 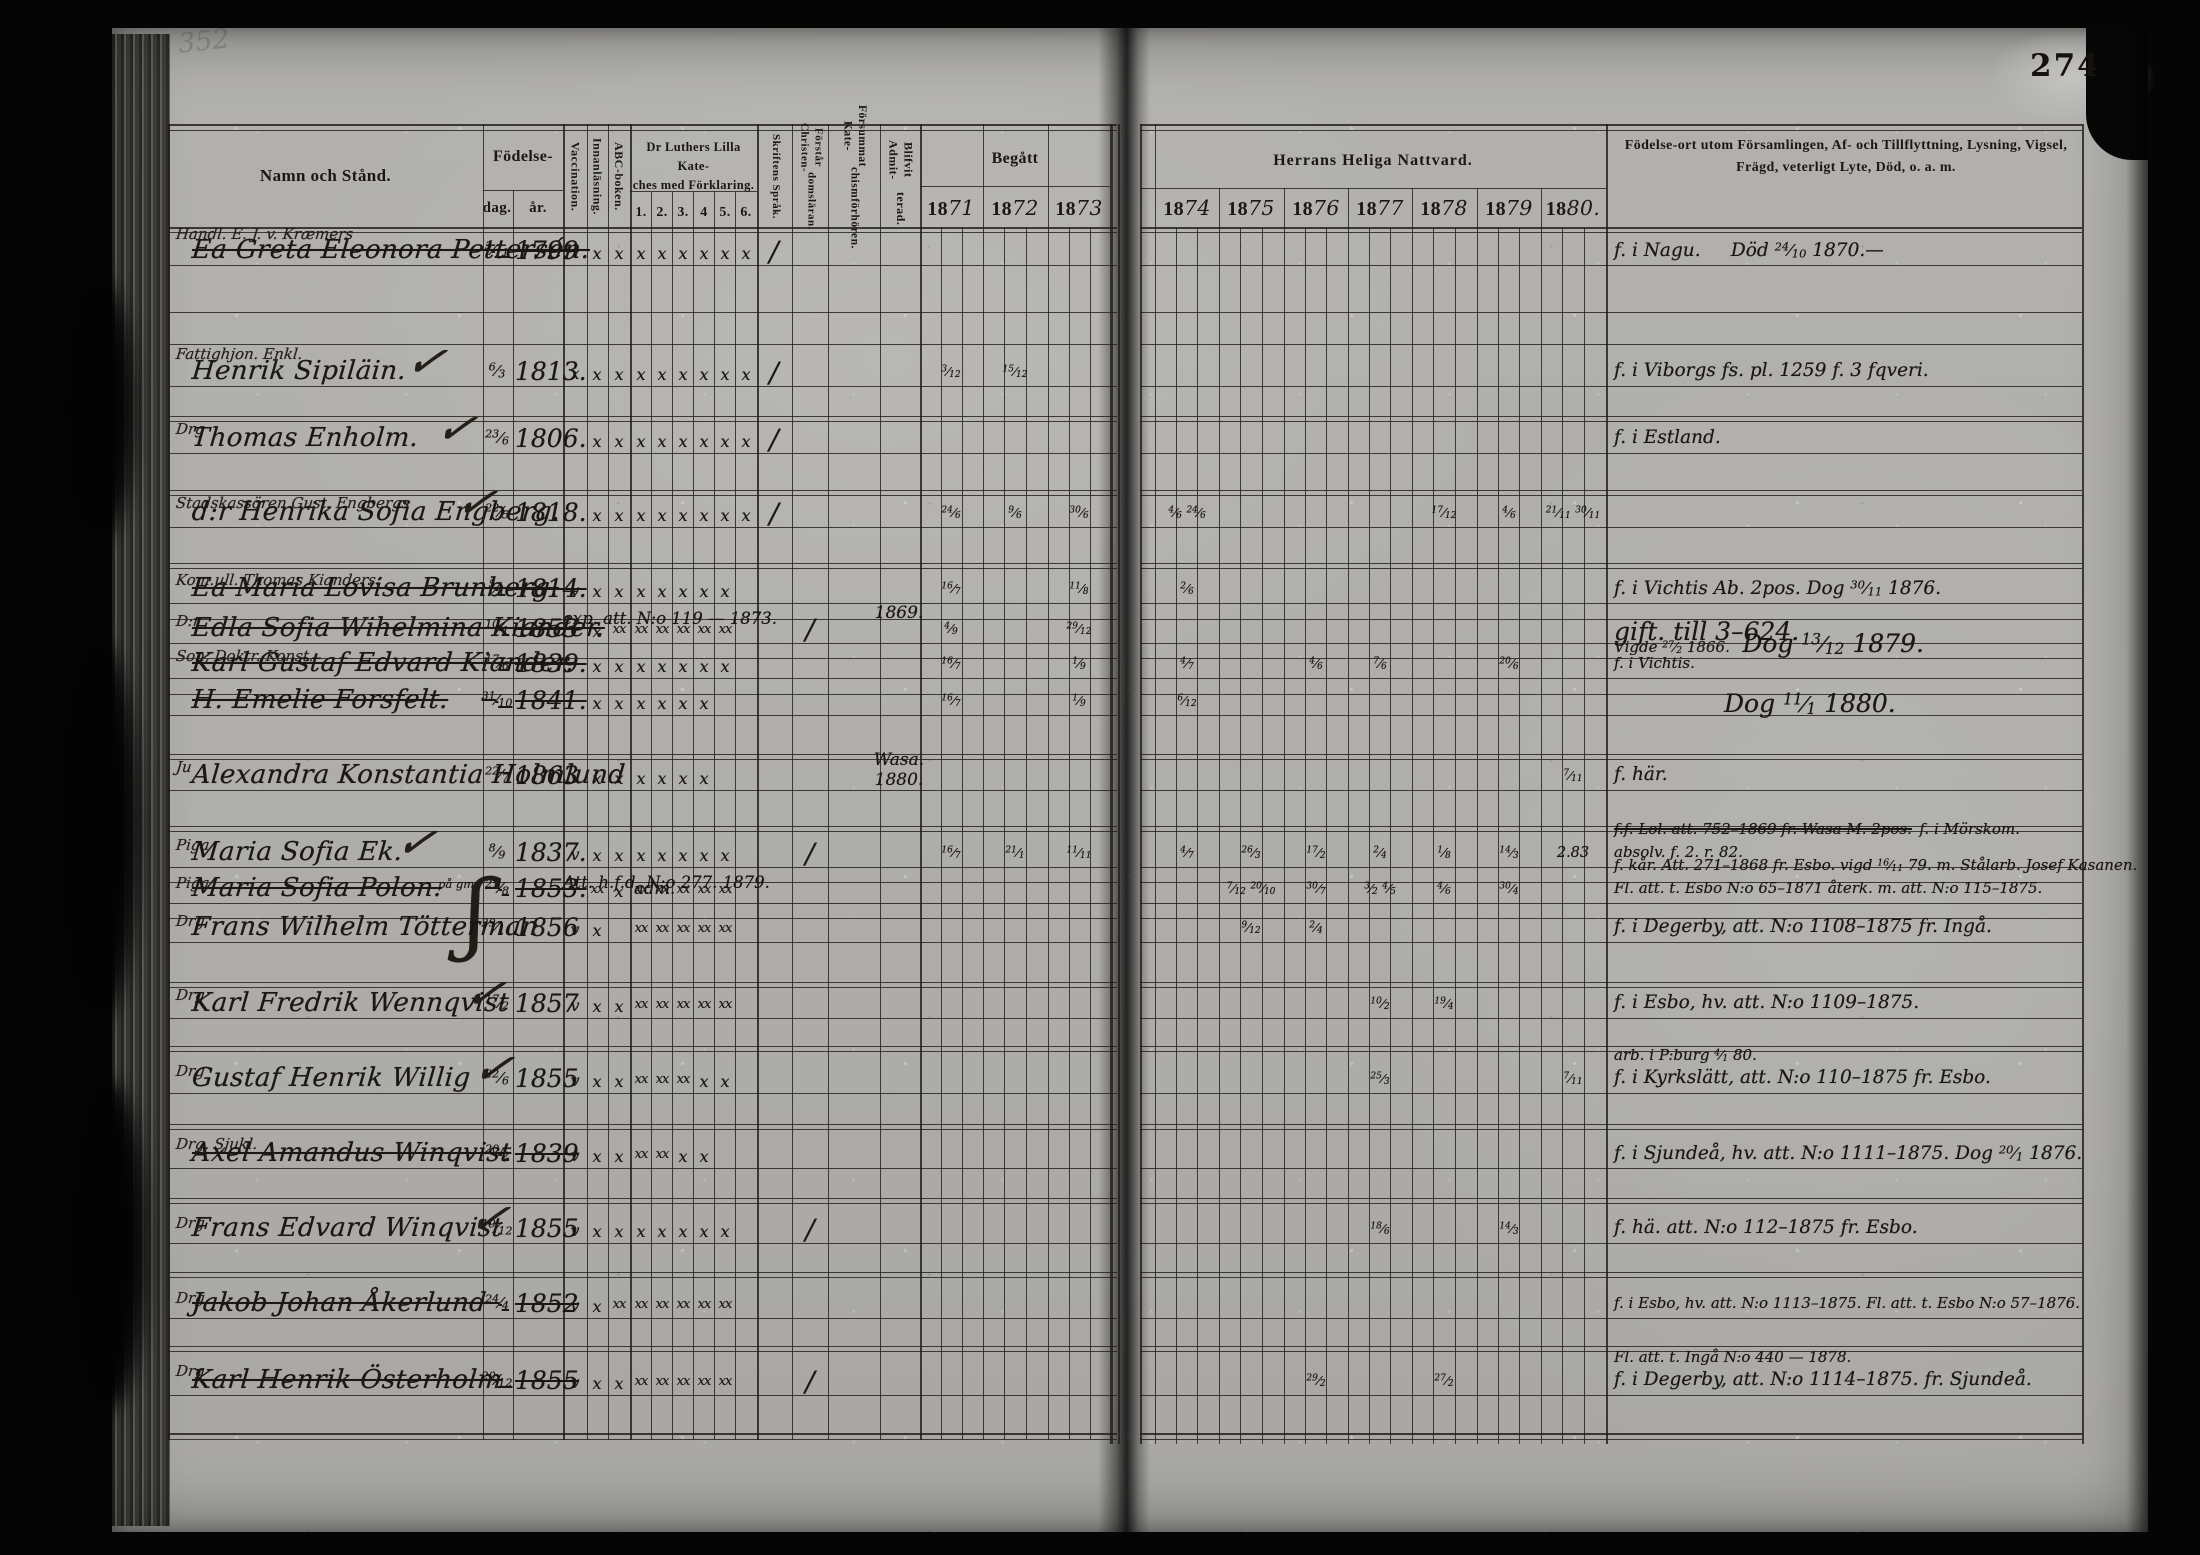 I want to click on book-gutter-shadow, so click(x=1124, y=780).